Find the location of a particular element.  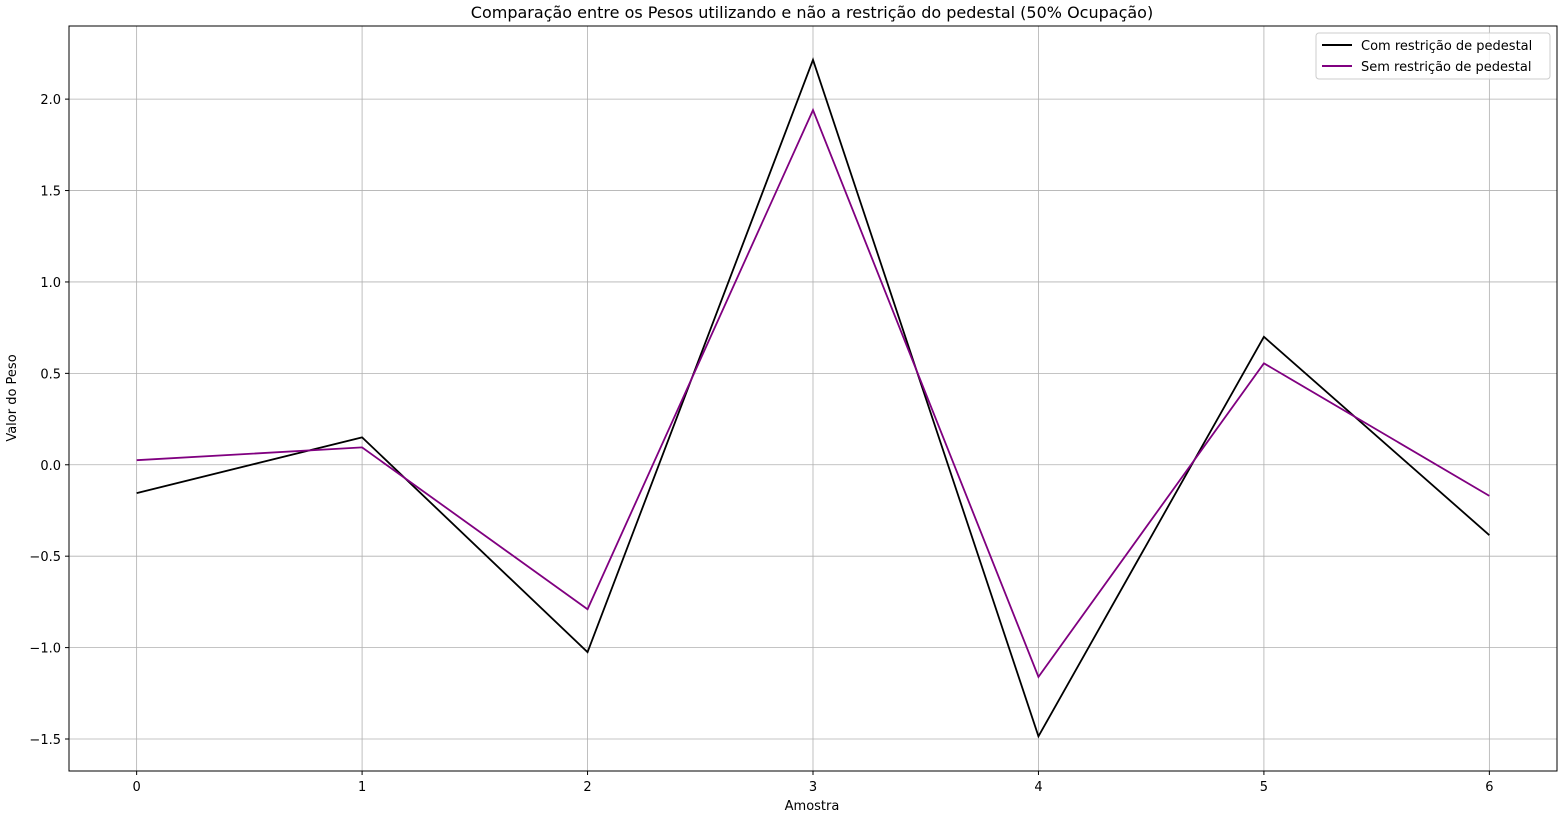

x-tick-label: 0 is located at coordinates (136, 787).